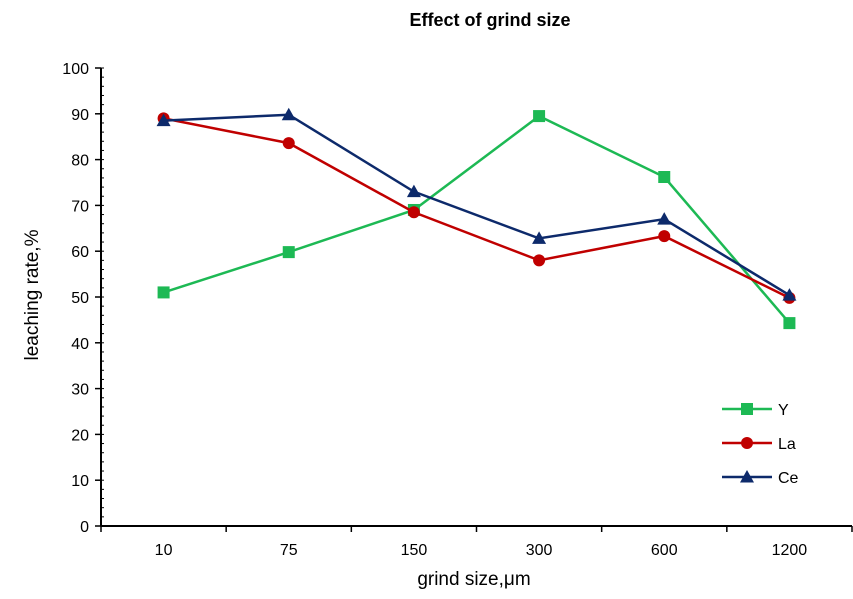  I want to click on legend-label-ce: Ce, so click(788, 478).